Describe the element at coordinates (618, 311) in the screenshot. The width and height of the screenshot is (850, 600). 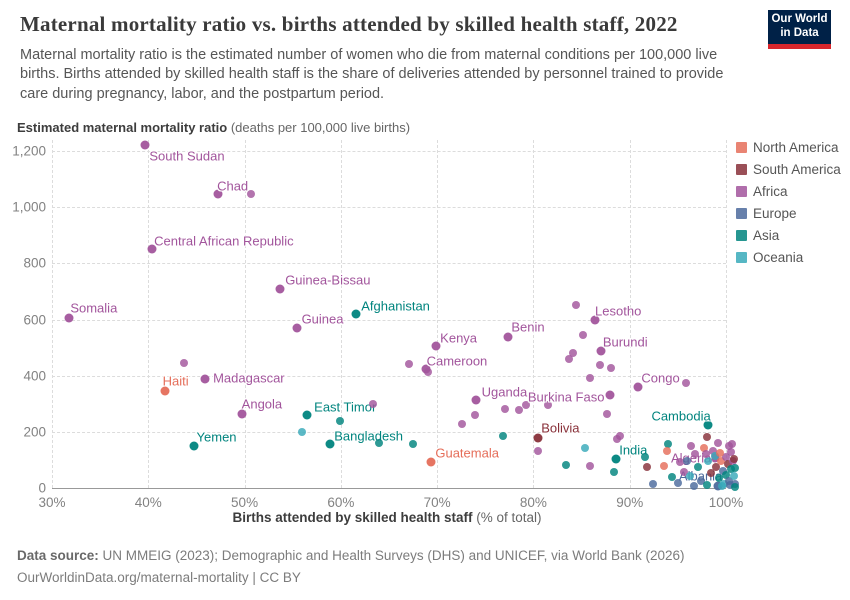
I see `country-label: Lesotho` at that location.